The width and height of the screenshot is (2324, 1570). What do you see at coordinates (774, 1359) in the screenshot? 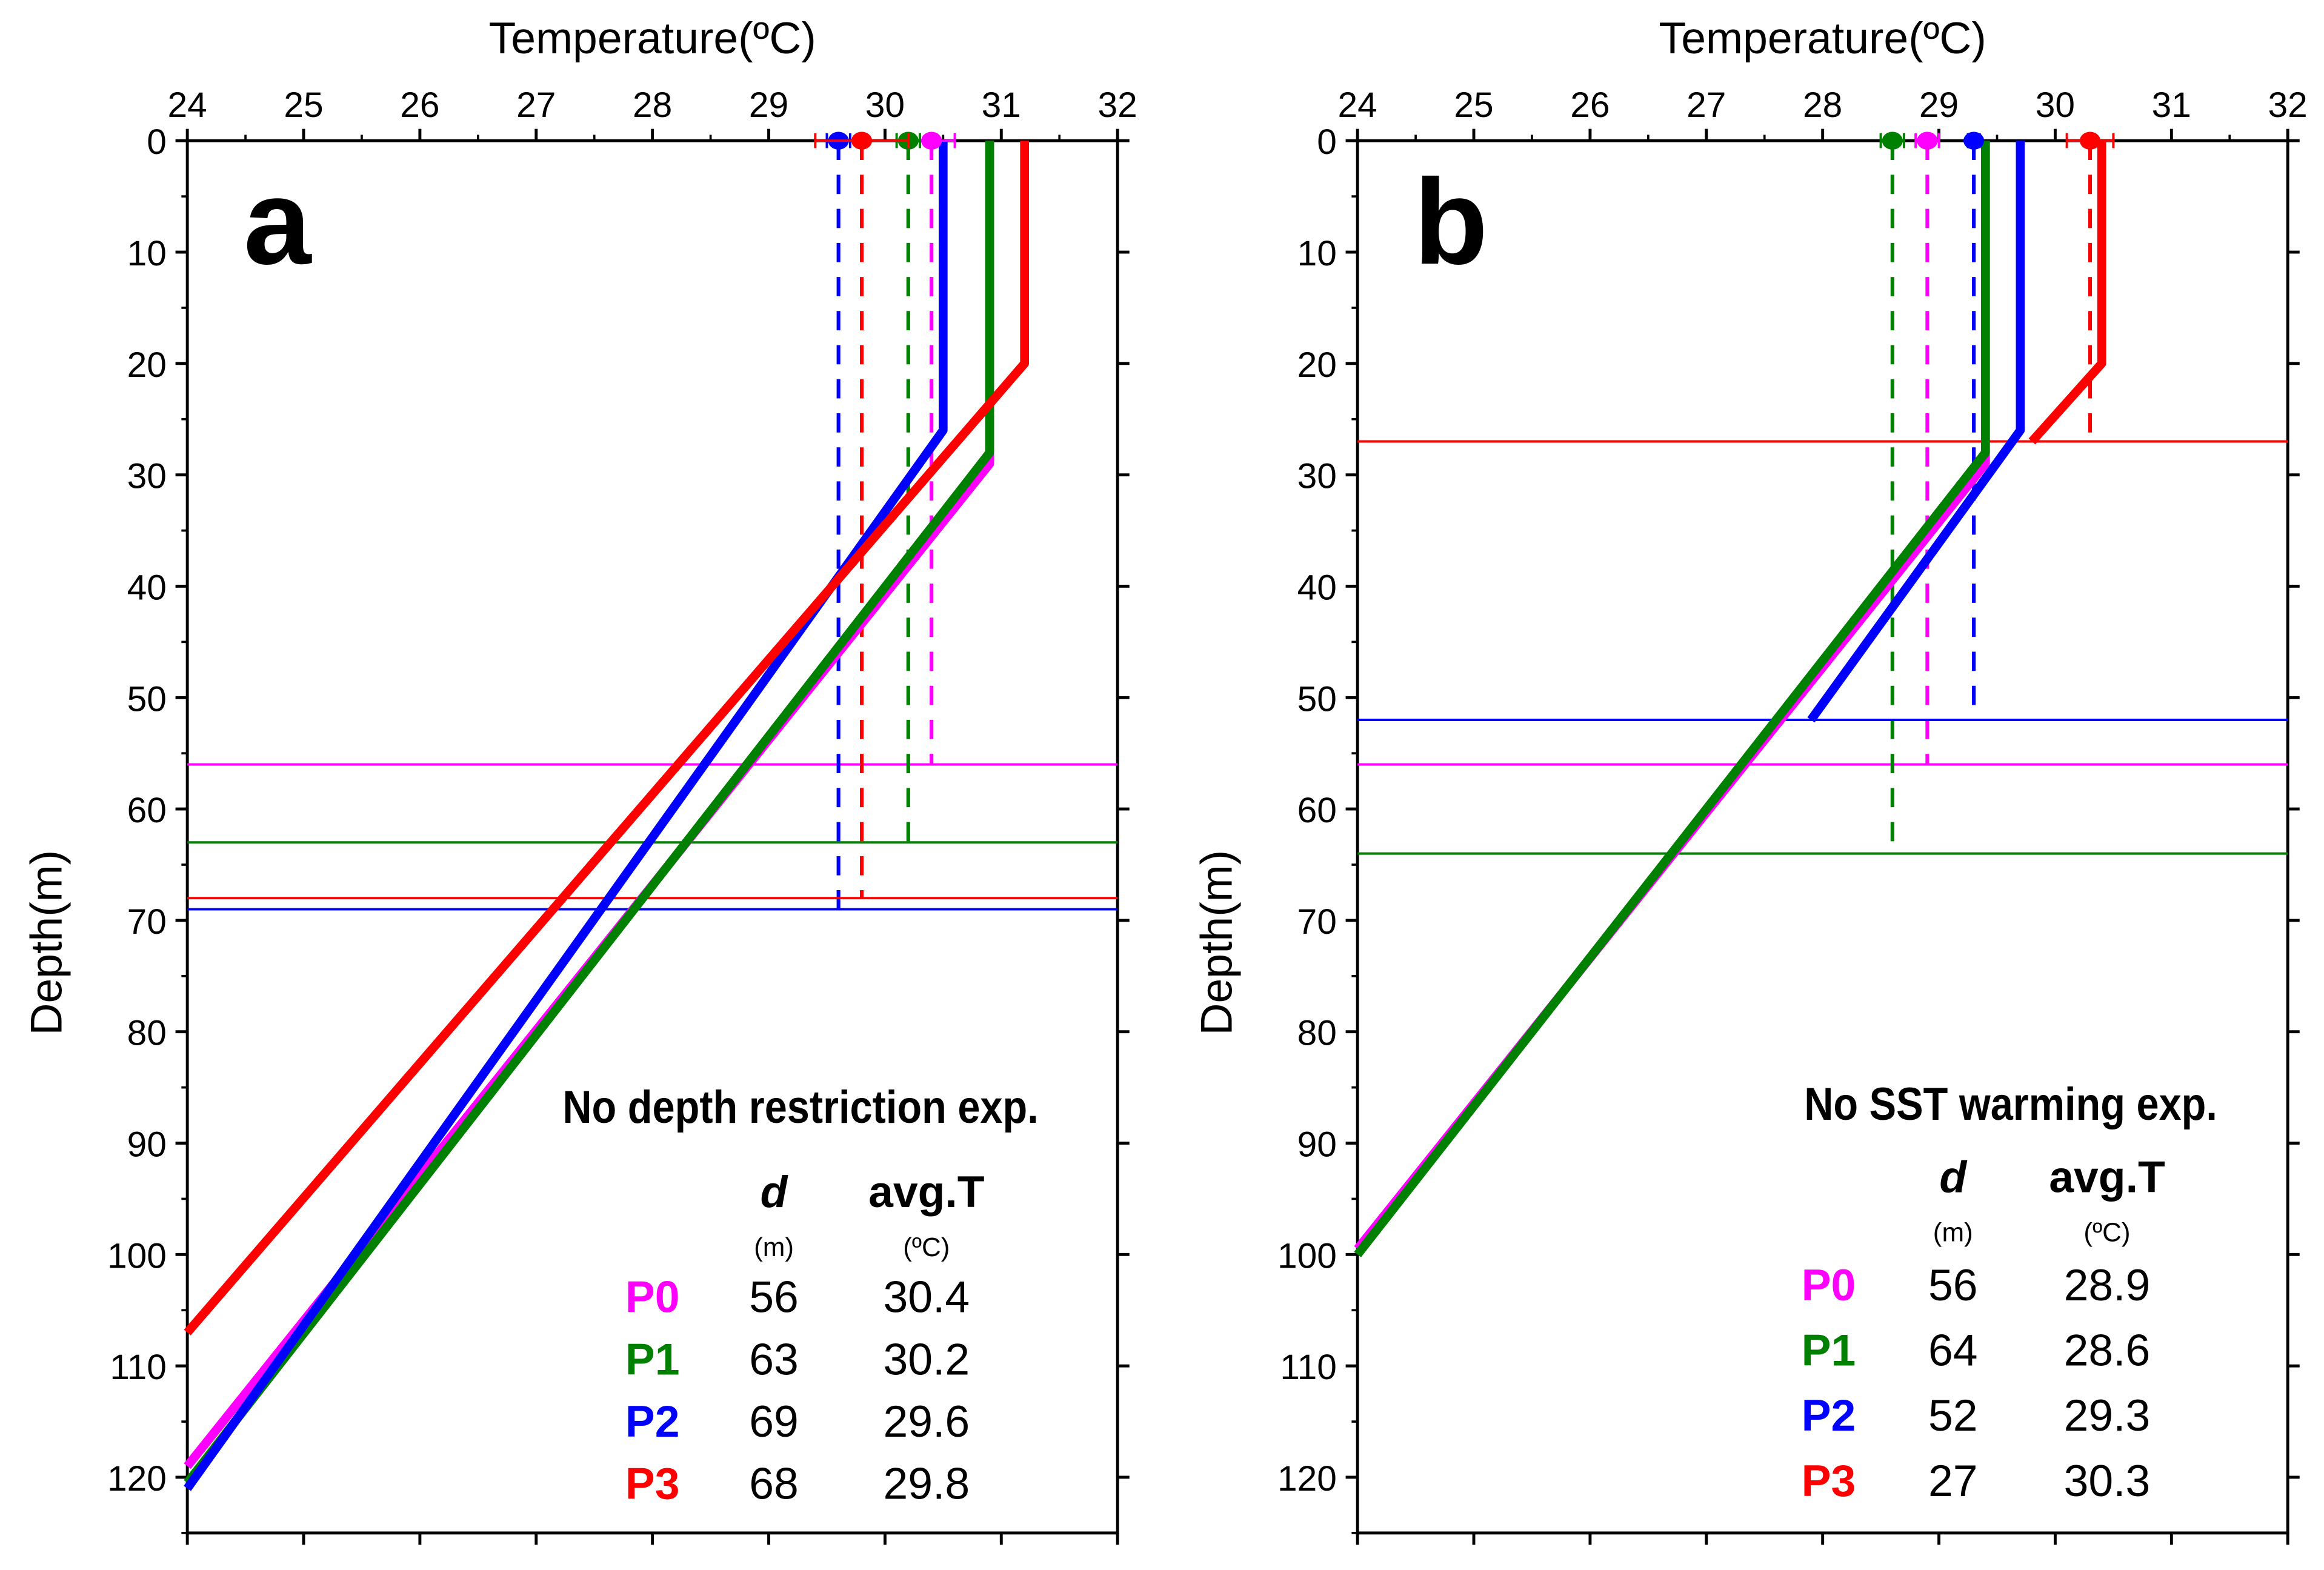
I see `table-d-value: 63` at bounding box center [774, 1359].